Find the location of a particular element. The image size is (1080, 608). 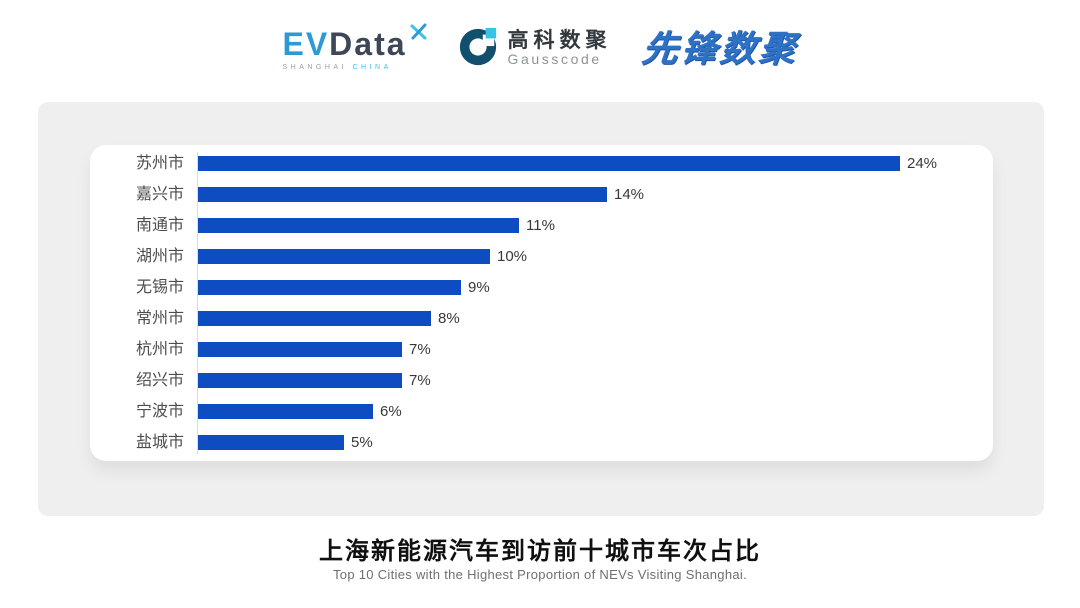

bar-row: 苏州市 24% is located at coordinates (537, 163).